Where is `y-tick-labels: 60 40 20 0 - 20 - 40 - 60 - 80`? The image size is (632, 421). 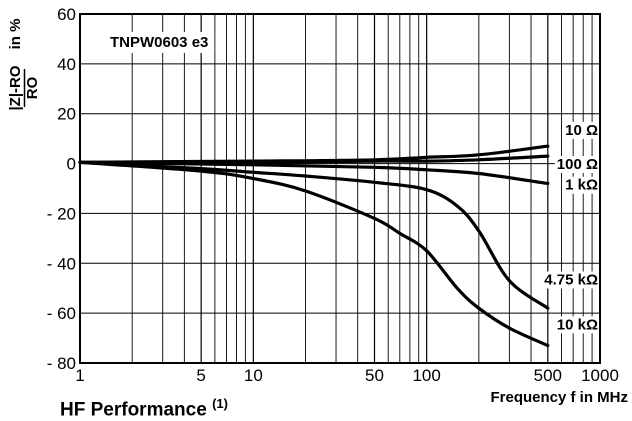
y-tick-labels: 60 40 20 0 - 20 - 40 - 60 - 80 is located at coordinates (61, 189).